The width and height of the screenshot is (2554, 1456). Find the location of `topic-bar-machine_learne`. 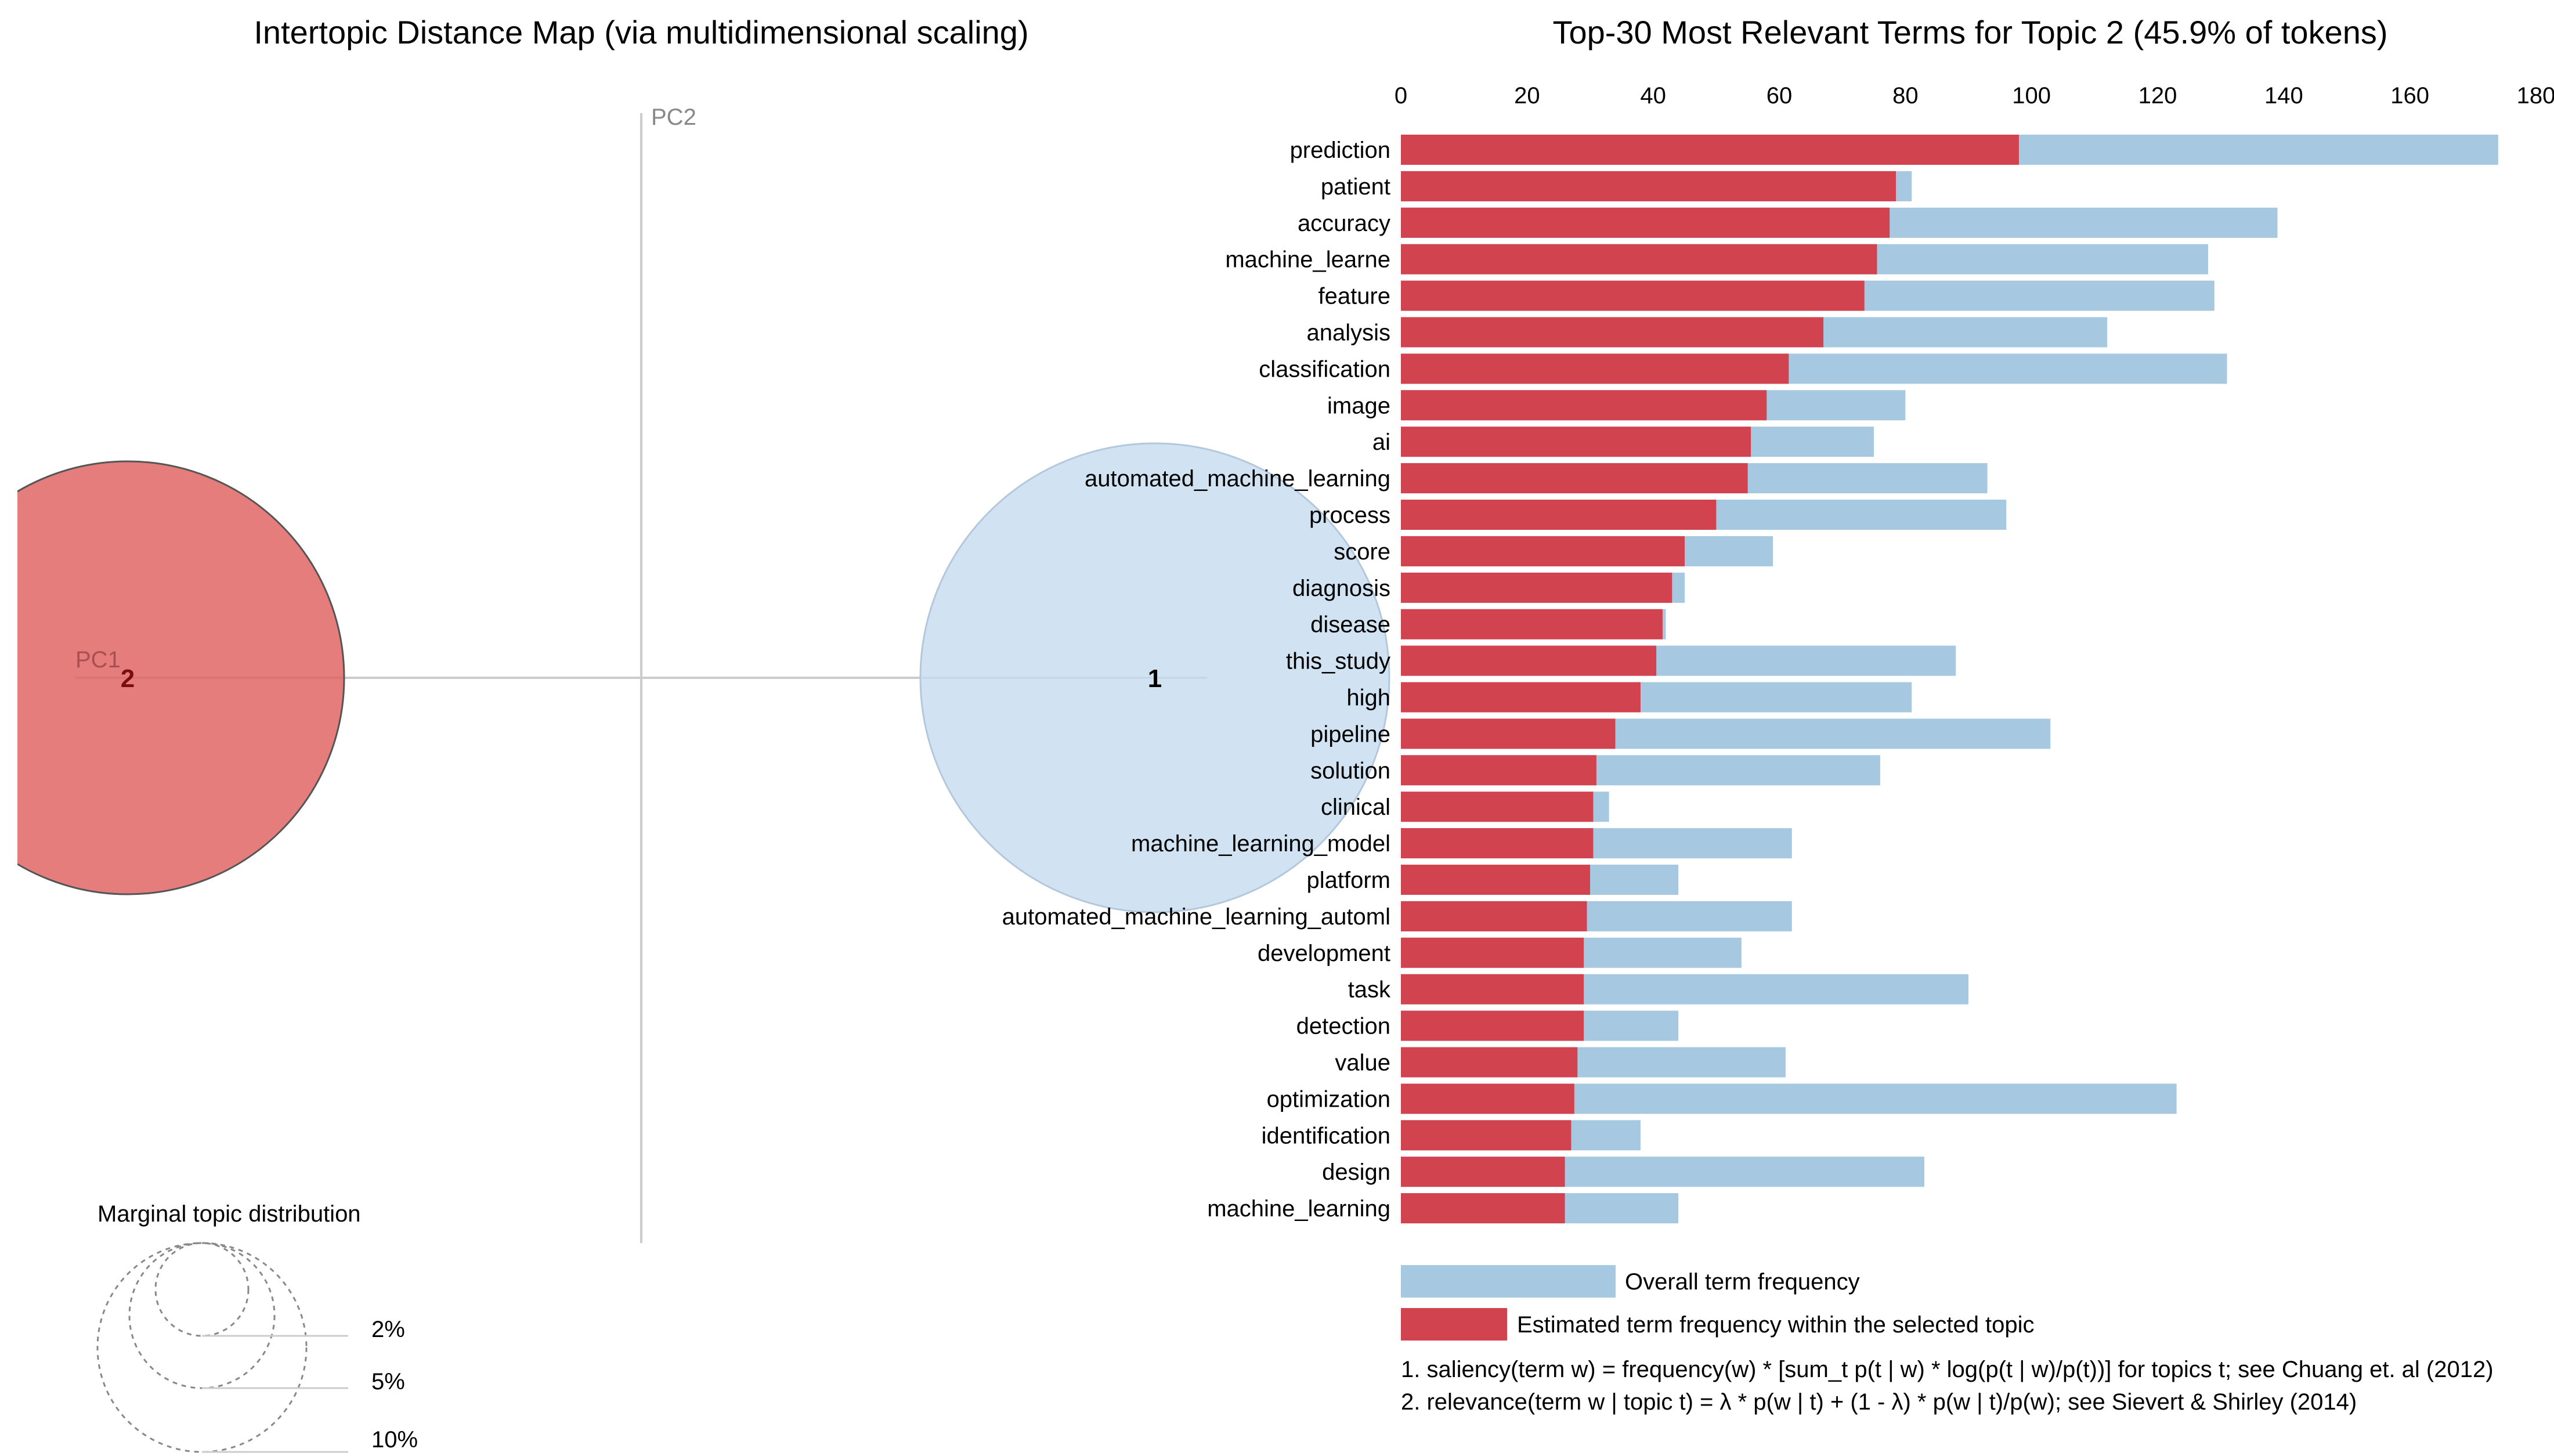

topic-bar-machine_learne is located at coordinates (1639, 259).